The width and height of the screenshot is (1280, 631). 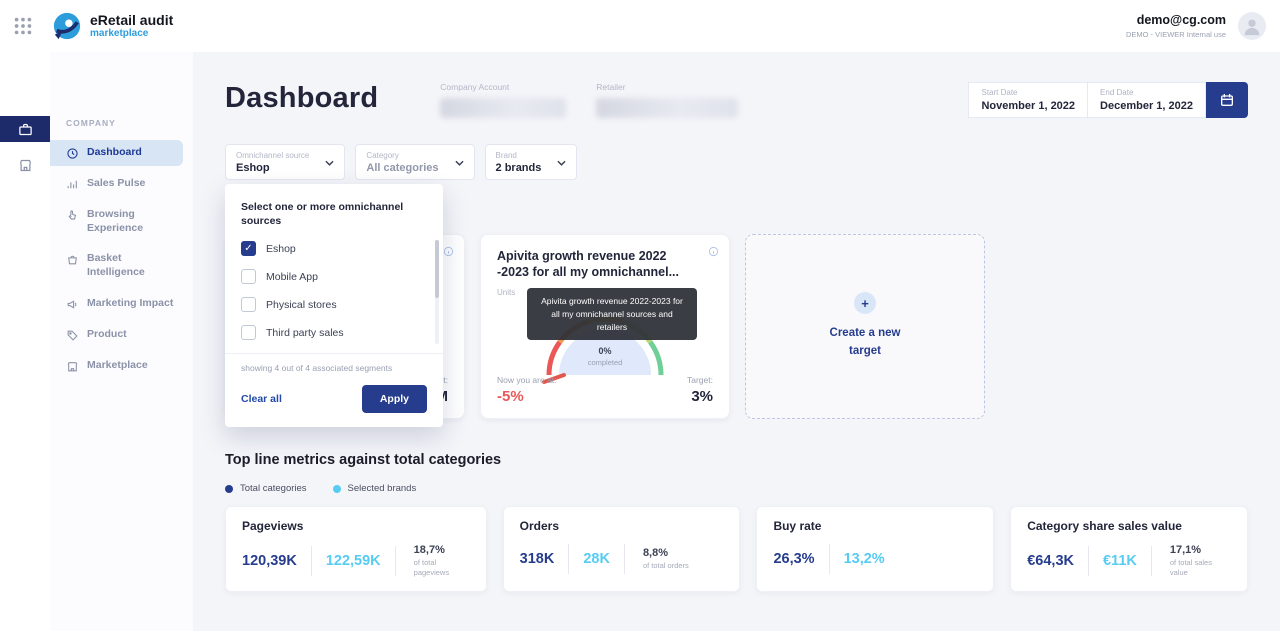 I want to click on dropdown-option-third-party-sales: Third party sales, so click(x=334, y=333).